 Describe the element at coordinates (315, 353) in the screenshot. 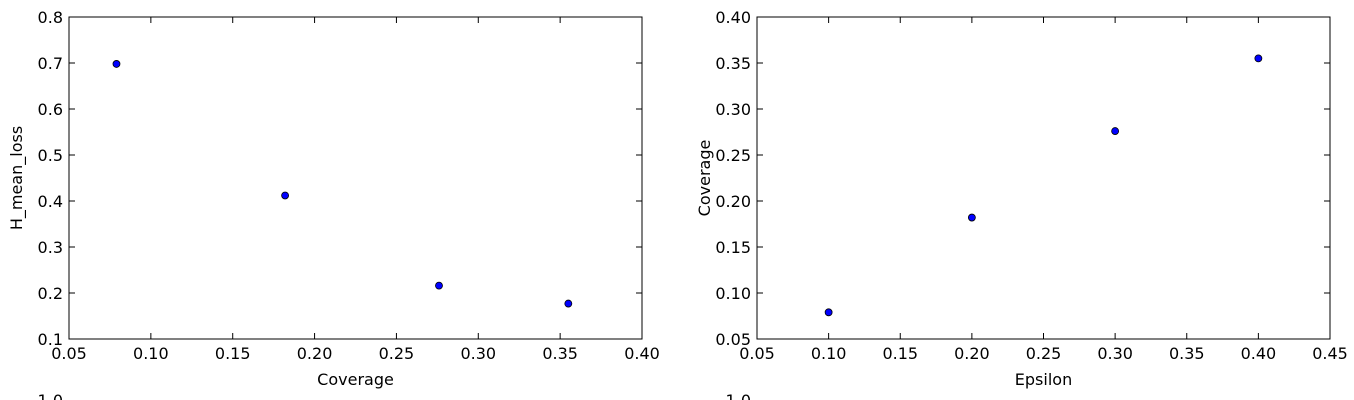

I see `chart1-x-tick-label: 0.20` at that location.